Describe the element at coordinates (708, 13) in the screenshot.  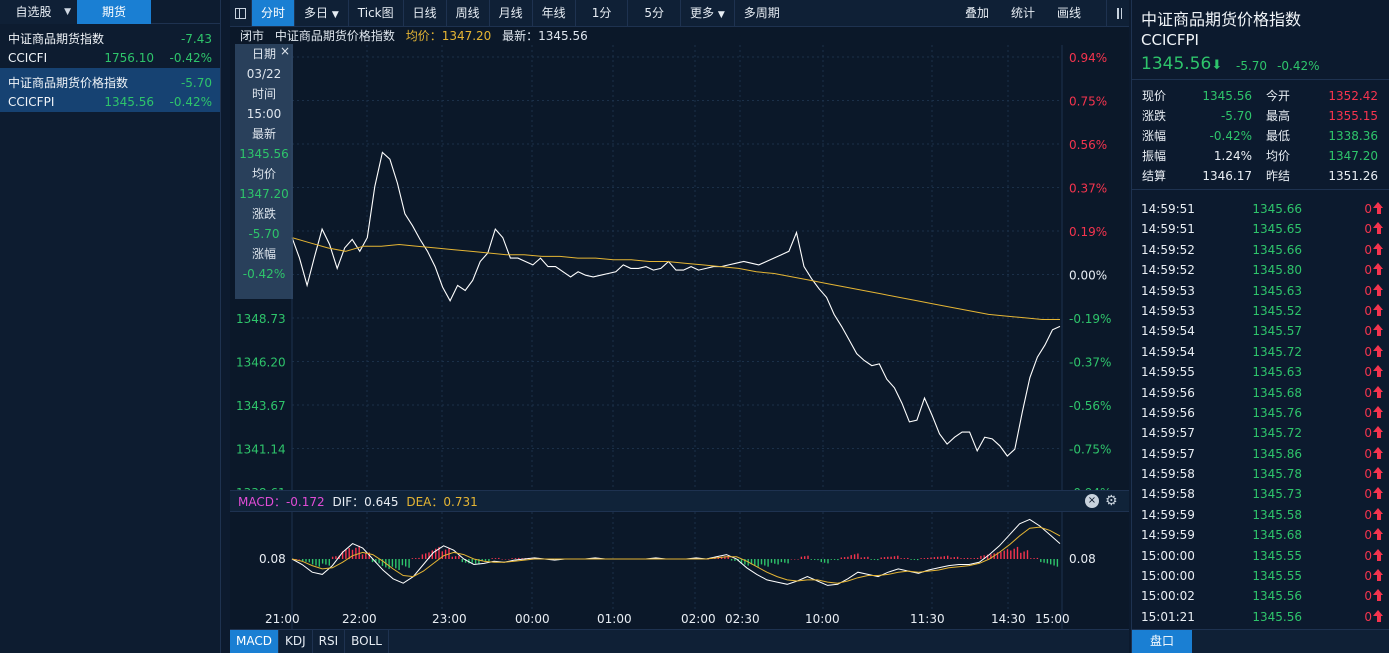
I see `more-dropdown: 更多 ▼` at that location.